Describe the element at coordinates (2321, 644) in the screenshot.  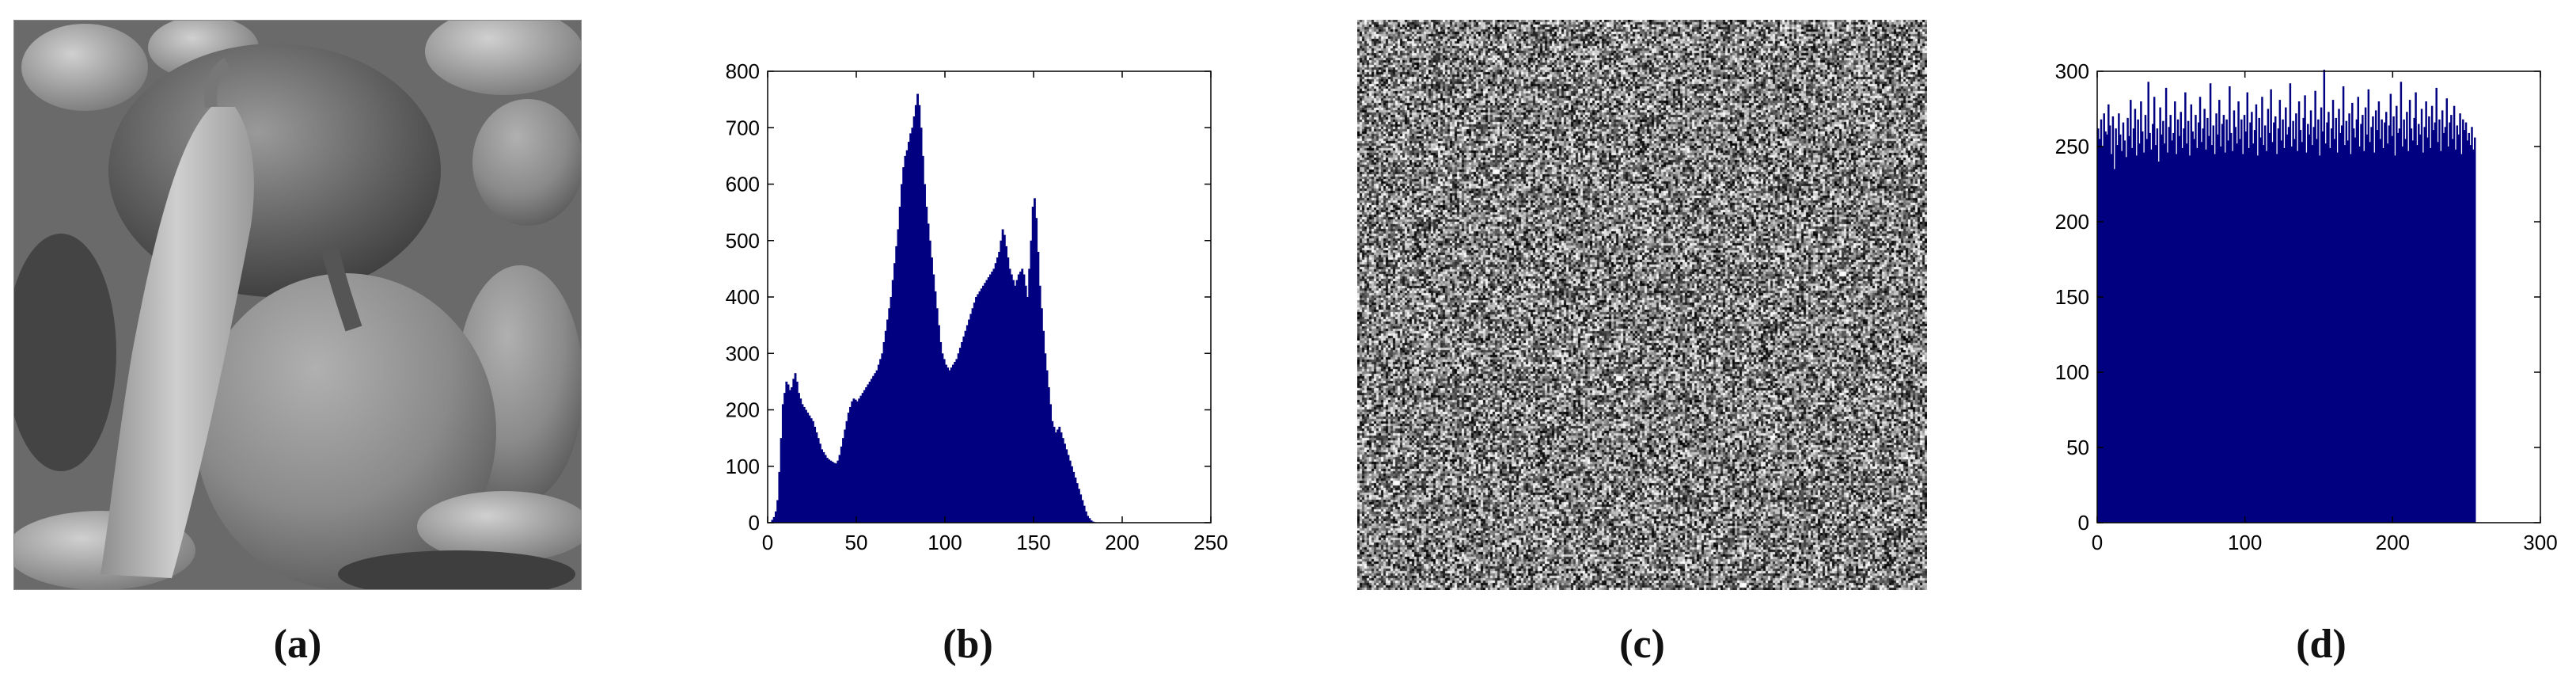
I see `caption-d: (d)` at that location.